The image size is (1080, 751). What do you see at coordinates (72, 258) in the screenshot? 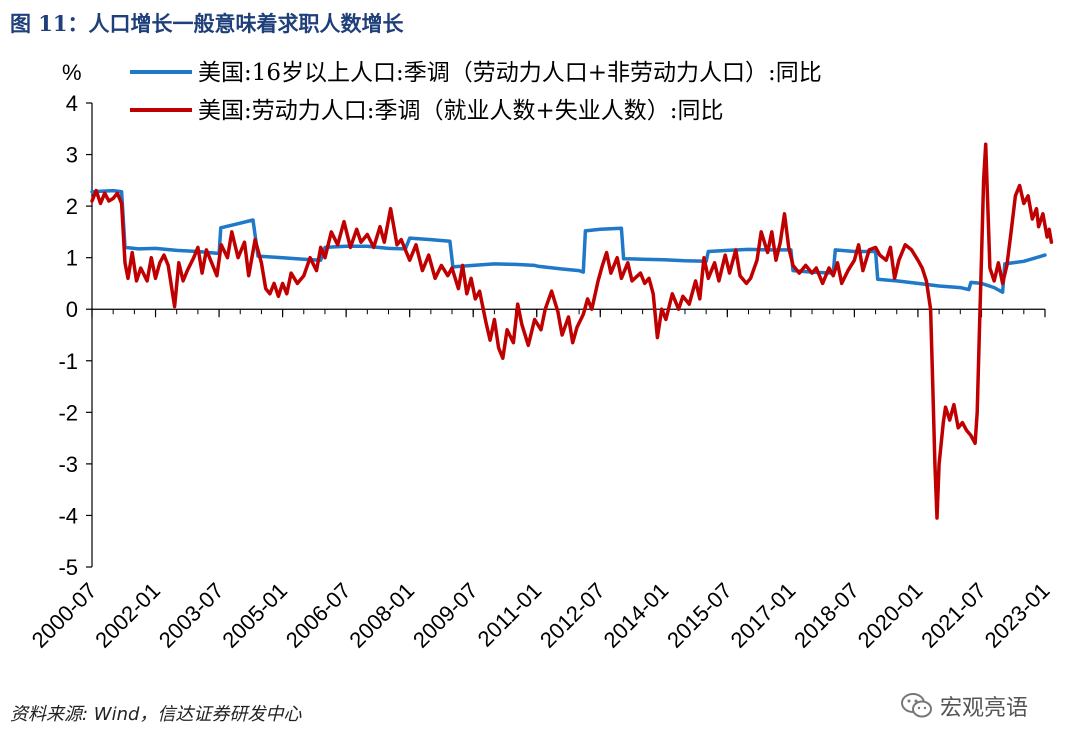
I see `y-tick-label: 1` at bounding box center [72, 258].